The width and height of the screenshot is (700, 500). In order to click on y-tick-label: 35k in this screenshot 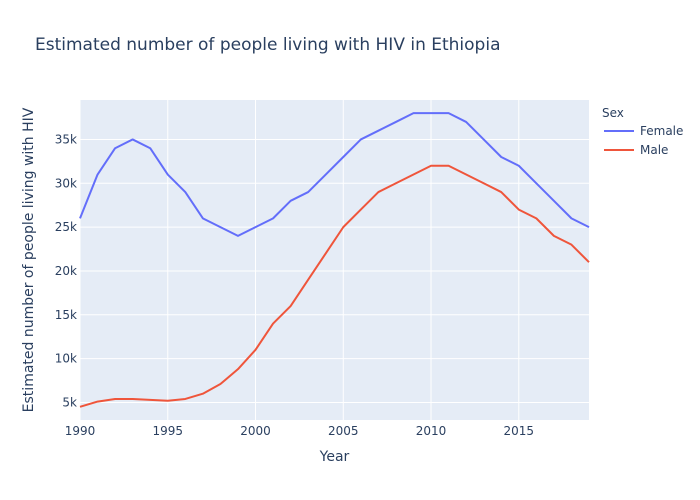, I will do `click(66, 139)`.